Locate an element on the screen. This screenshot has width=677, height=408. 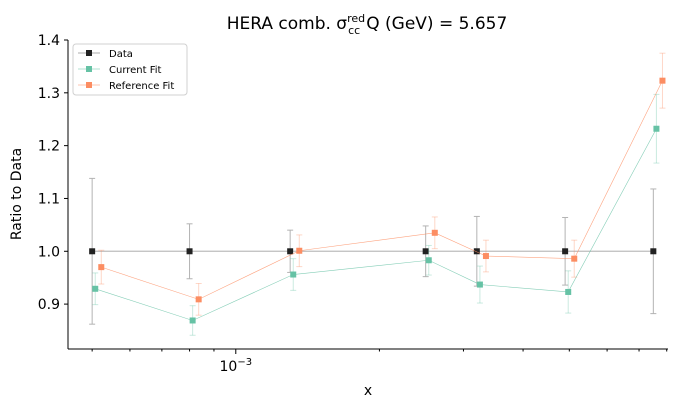
legend: Data Current Fit Reference Fit is located at coordinates (130, 69).